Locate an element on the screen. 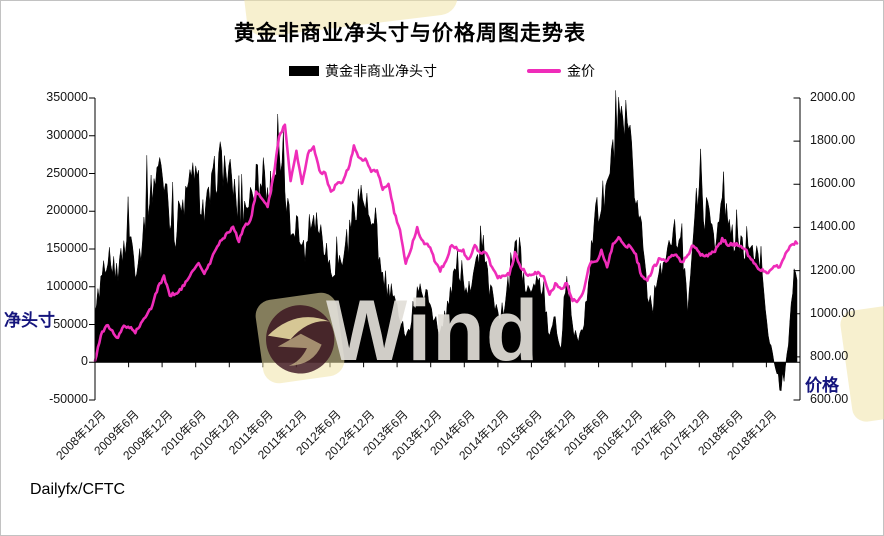 Image resolution: width=884 pixels, height=536 pixels. y-axis-right-tick-label: 1600.00 is located at coordinates (833, 183).